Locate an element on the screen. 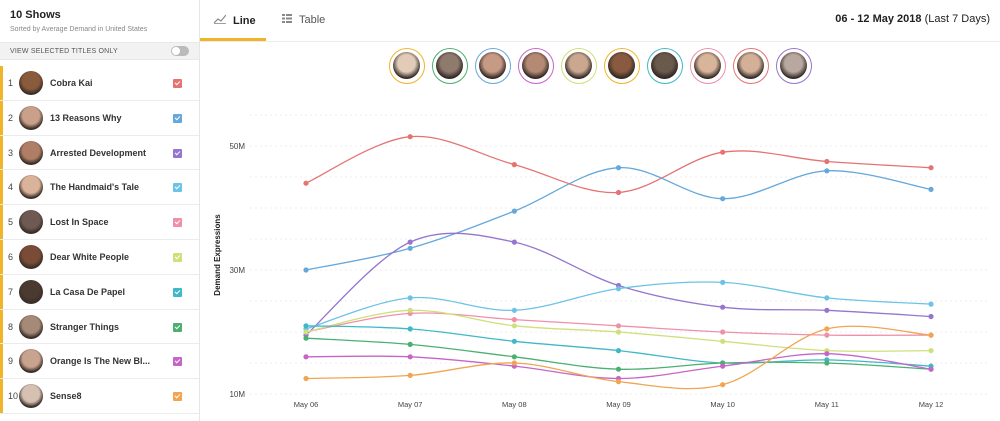 This screenshot has height=421, width=1000. show-name: Lost In Space is located at coordinates (79, 222).